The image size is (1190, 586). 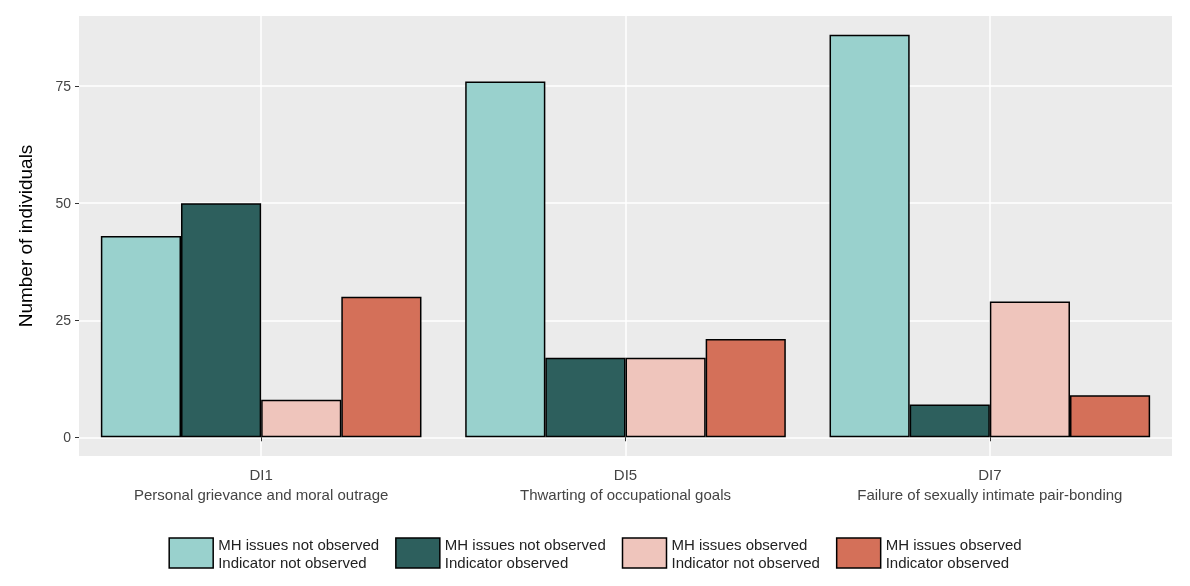 I want to click on x-tick-label: DI1 Personal grievance and moral outrage, so click(x=261, y=484).